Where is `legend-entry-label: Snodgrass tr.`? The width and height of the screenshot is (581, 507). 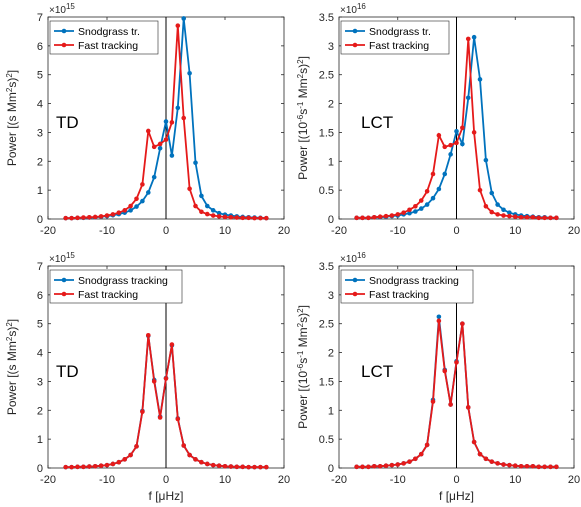 legend-entry-label: Snodgrass tr. is located at coordinates (109, 32).